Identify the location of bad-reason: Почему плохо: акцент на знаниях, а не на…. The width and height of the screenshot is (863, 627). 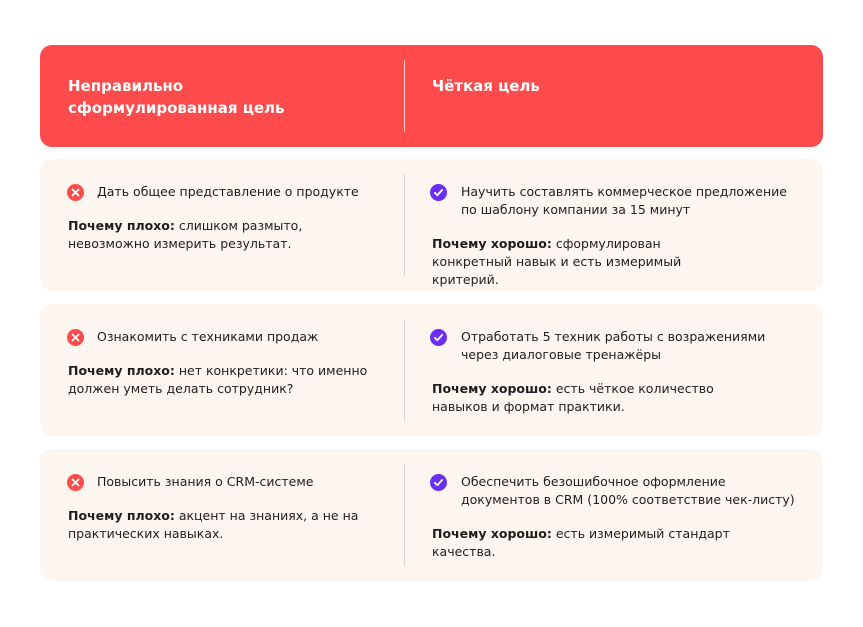
(218, 525).